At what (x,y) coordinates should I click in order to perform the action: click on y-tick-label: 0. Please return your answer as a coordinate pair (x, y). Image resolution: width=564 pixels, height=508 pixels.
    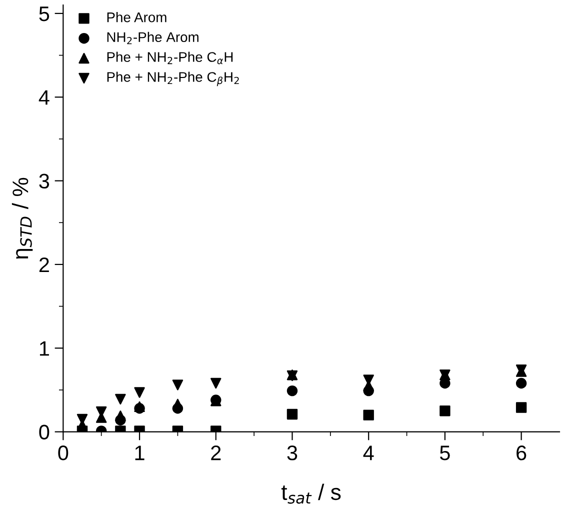
    Looking at the image, I should click on (44, 432).